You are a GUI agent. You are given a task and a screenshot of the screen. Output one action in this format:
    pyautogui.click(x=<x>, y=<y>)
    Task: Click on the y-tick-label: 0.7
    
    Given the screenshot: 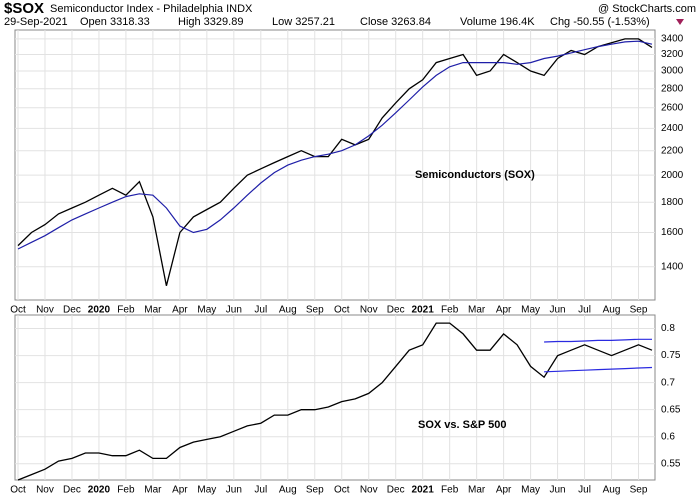 What is the action you would take?
    pyautogui.click(x=668, y=382)
    